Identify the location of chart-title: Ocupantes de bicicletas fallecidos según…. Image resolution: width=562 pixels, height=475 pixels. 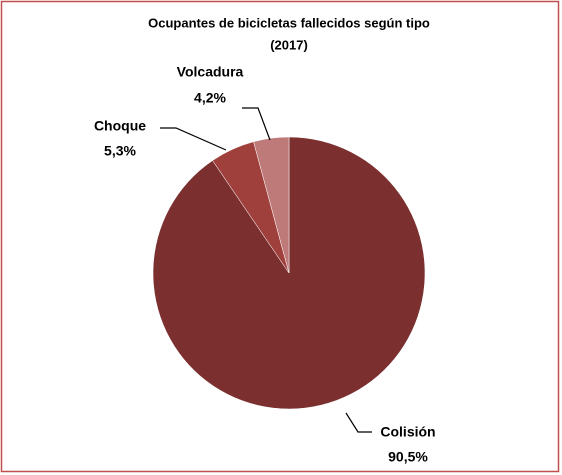
(289, 22).